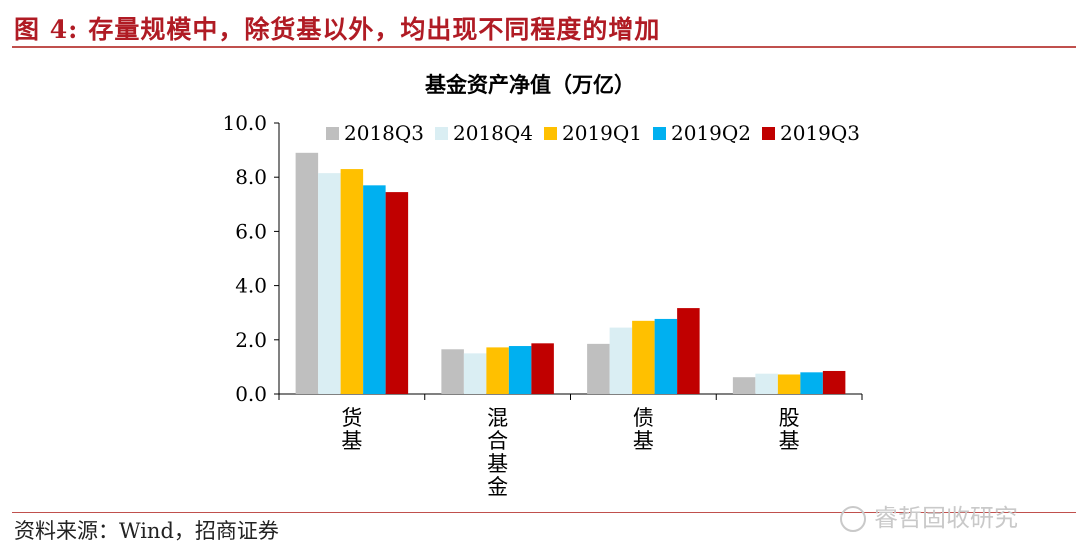 Image resolution: width=1080 pixels, height=559 pixels. I want to click on y-tick-label: 4.0, so click(251, 286).